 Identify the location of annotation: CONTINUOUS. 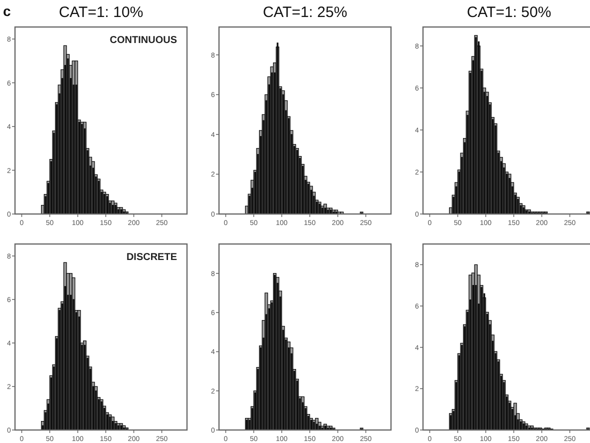
(144, 40).